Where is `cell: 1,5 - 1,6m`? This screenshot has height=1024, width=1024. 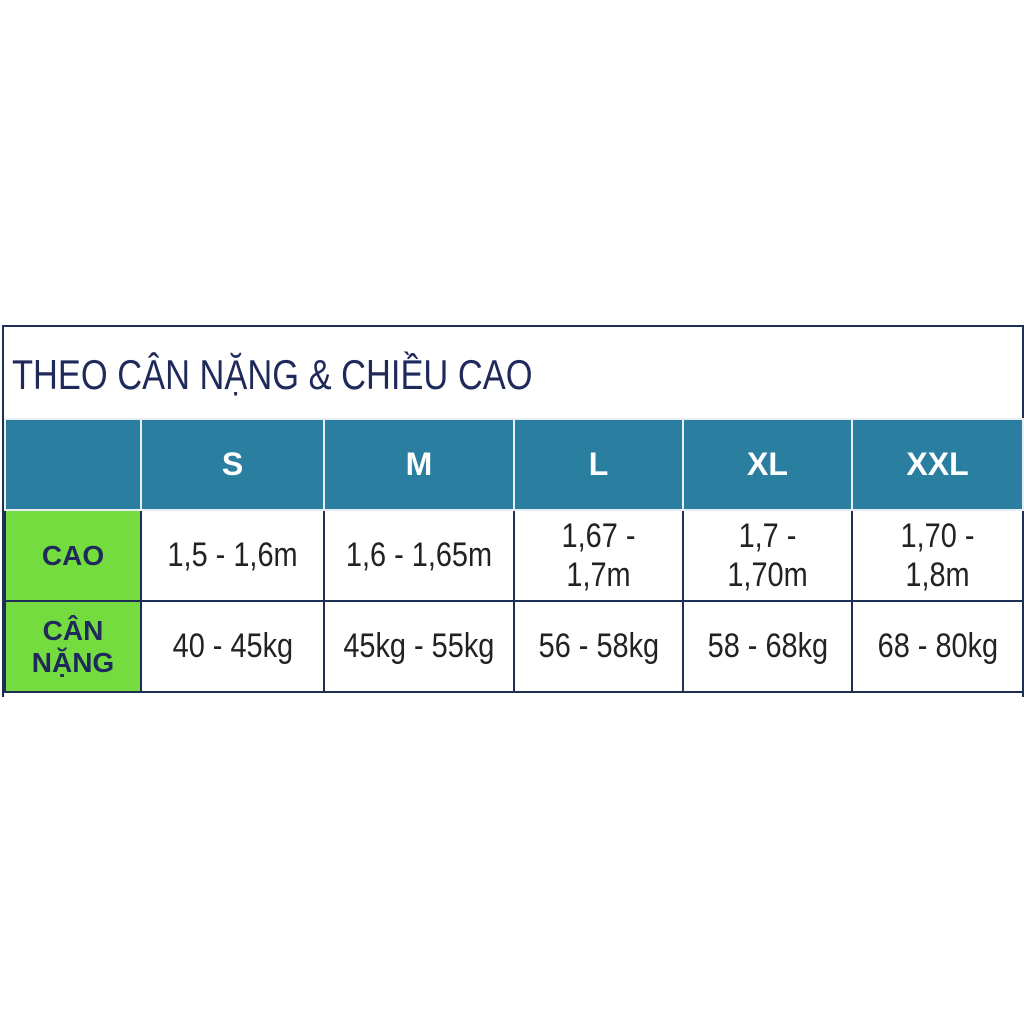
cell: 1,5 - 1,6m is located at coordinates (232, 555).